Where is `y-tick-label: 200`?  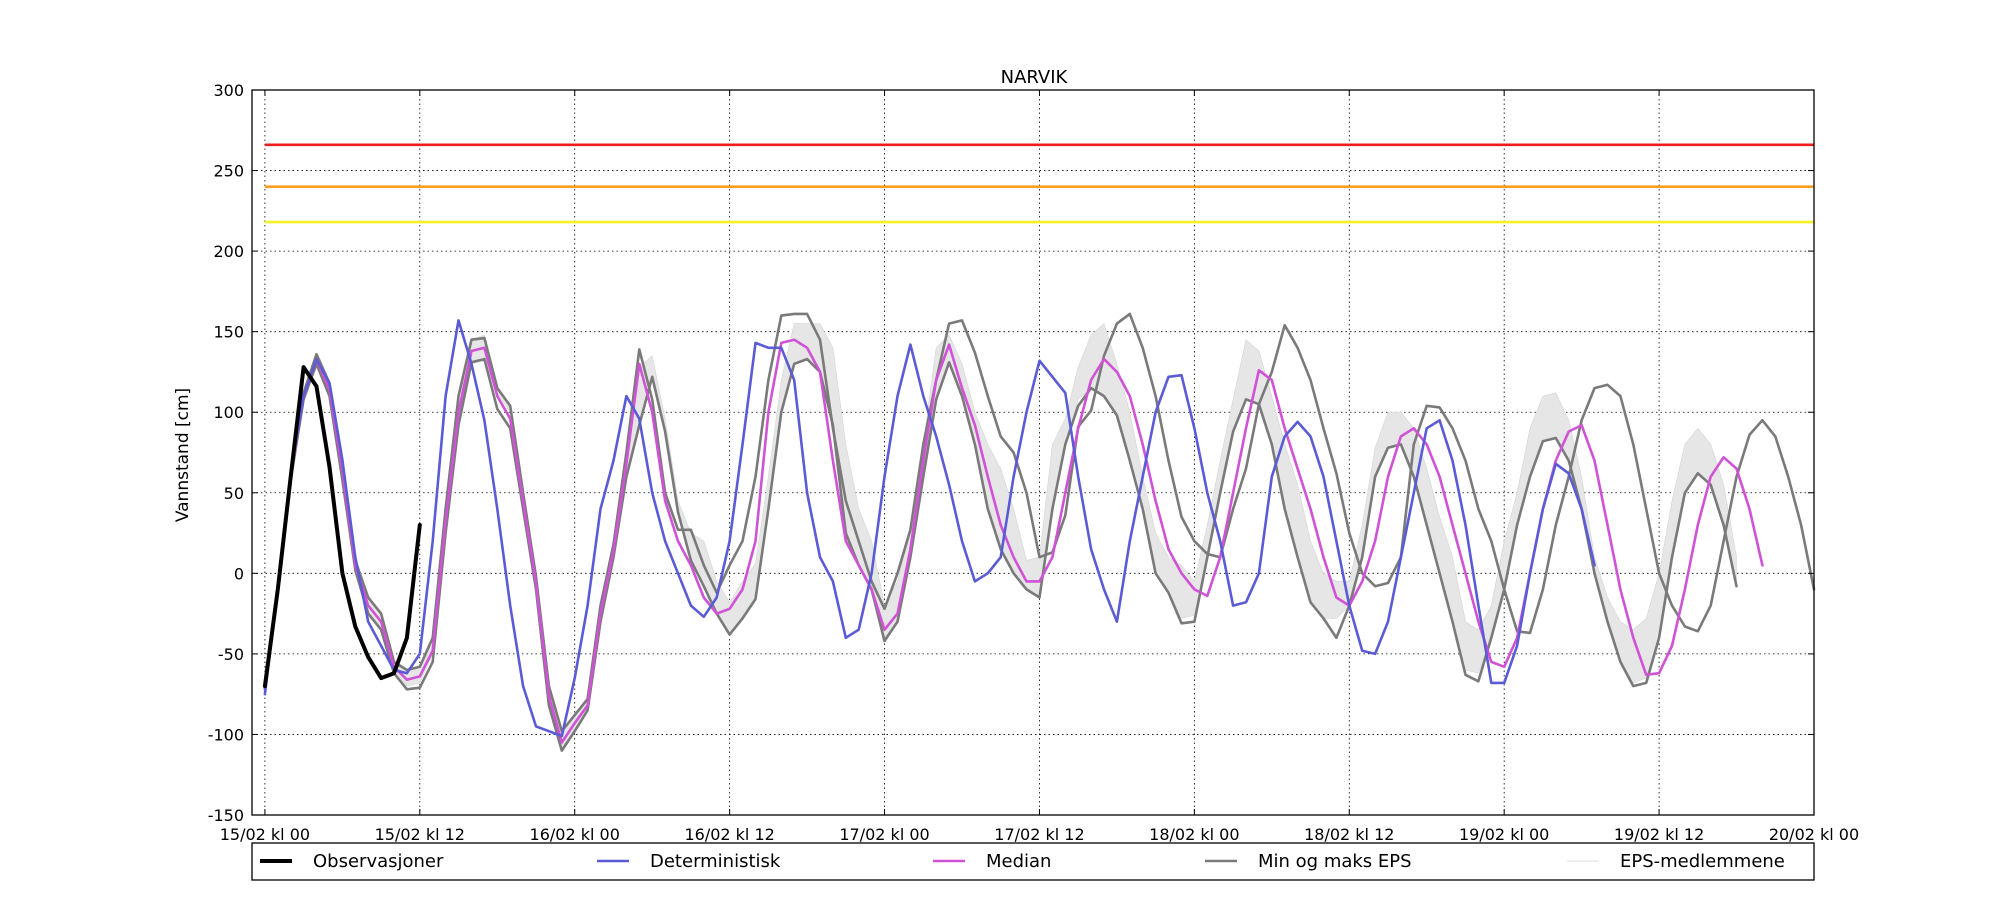 y-tick-label: 200 is located at coordinates (228, 251).